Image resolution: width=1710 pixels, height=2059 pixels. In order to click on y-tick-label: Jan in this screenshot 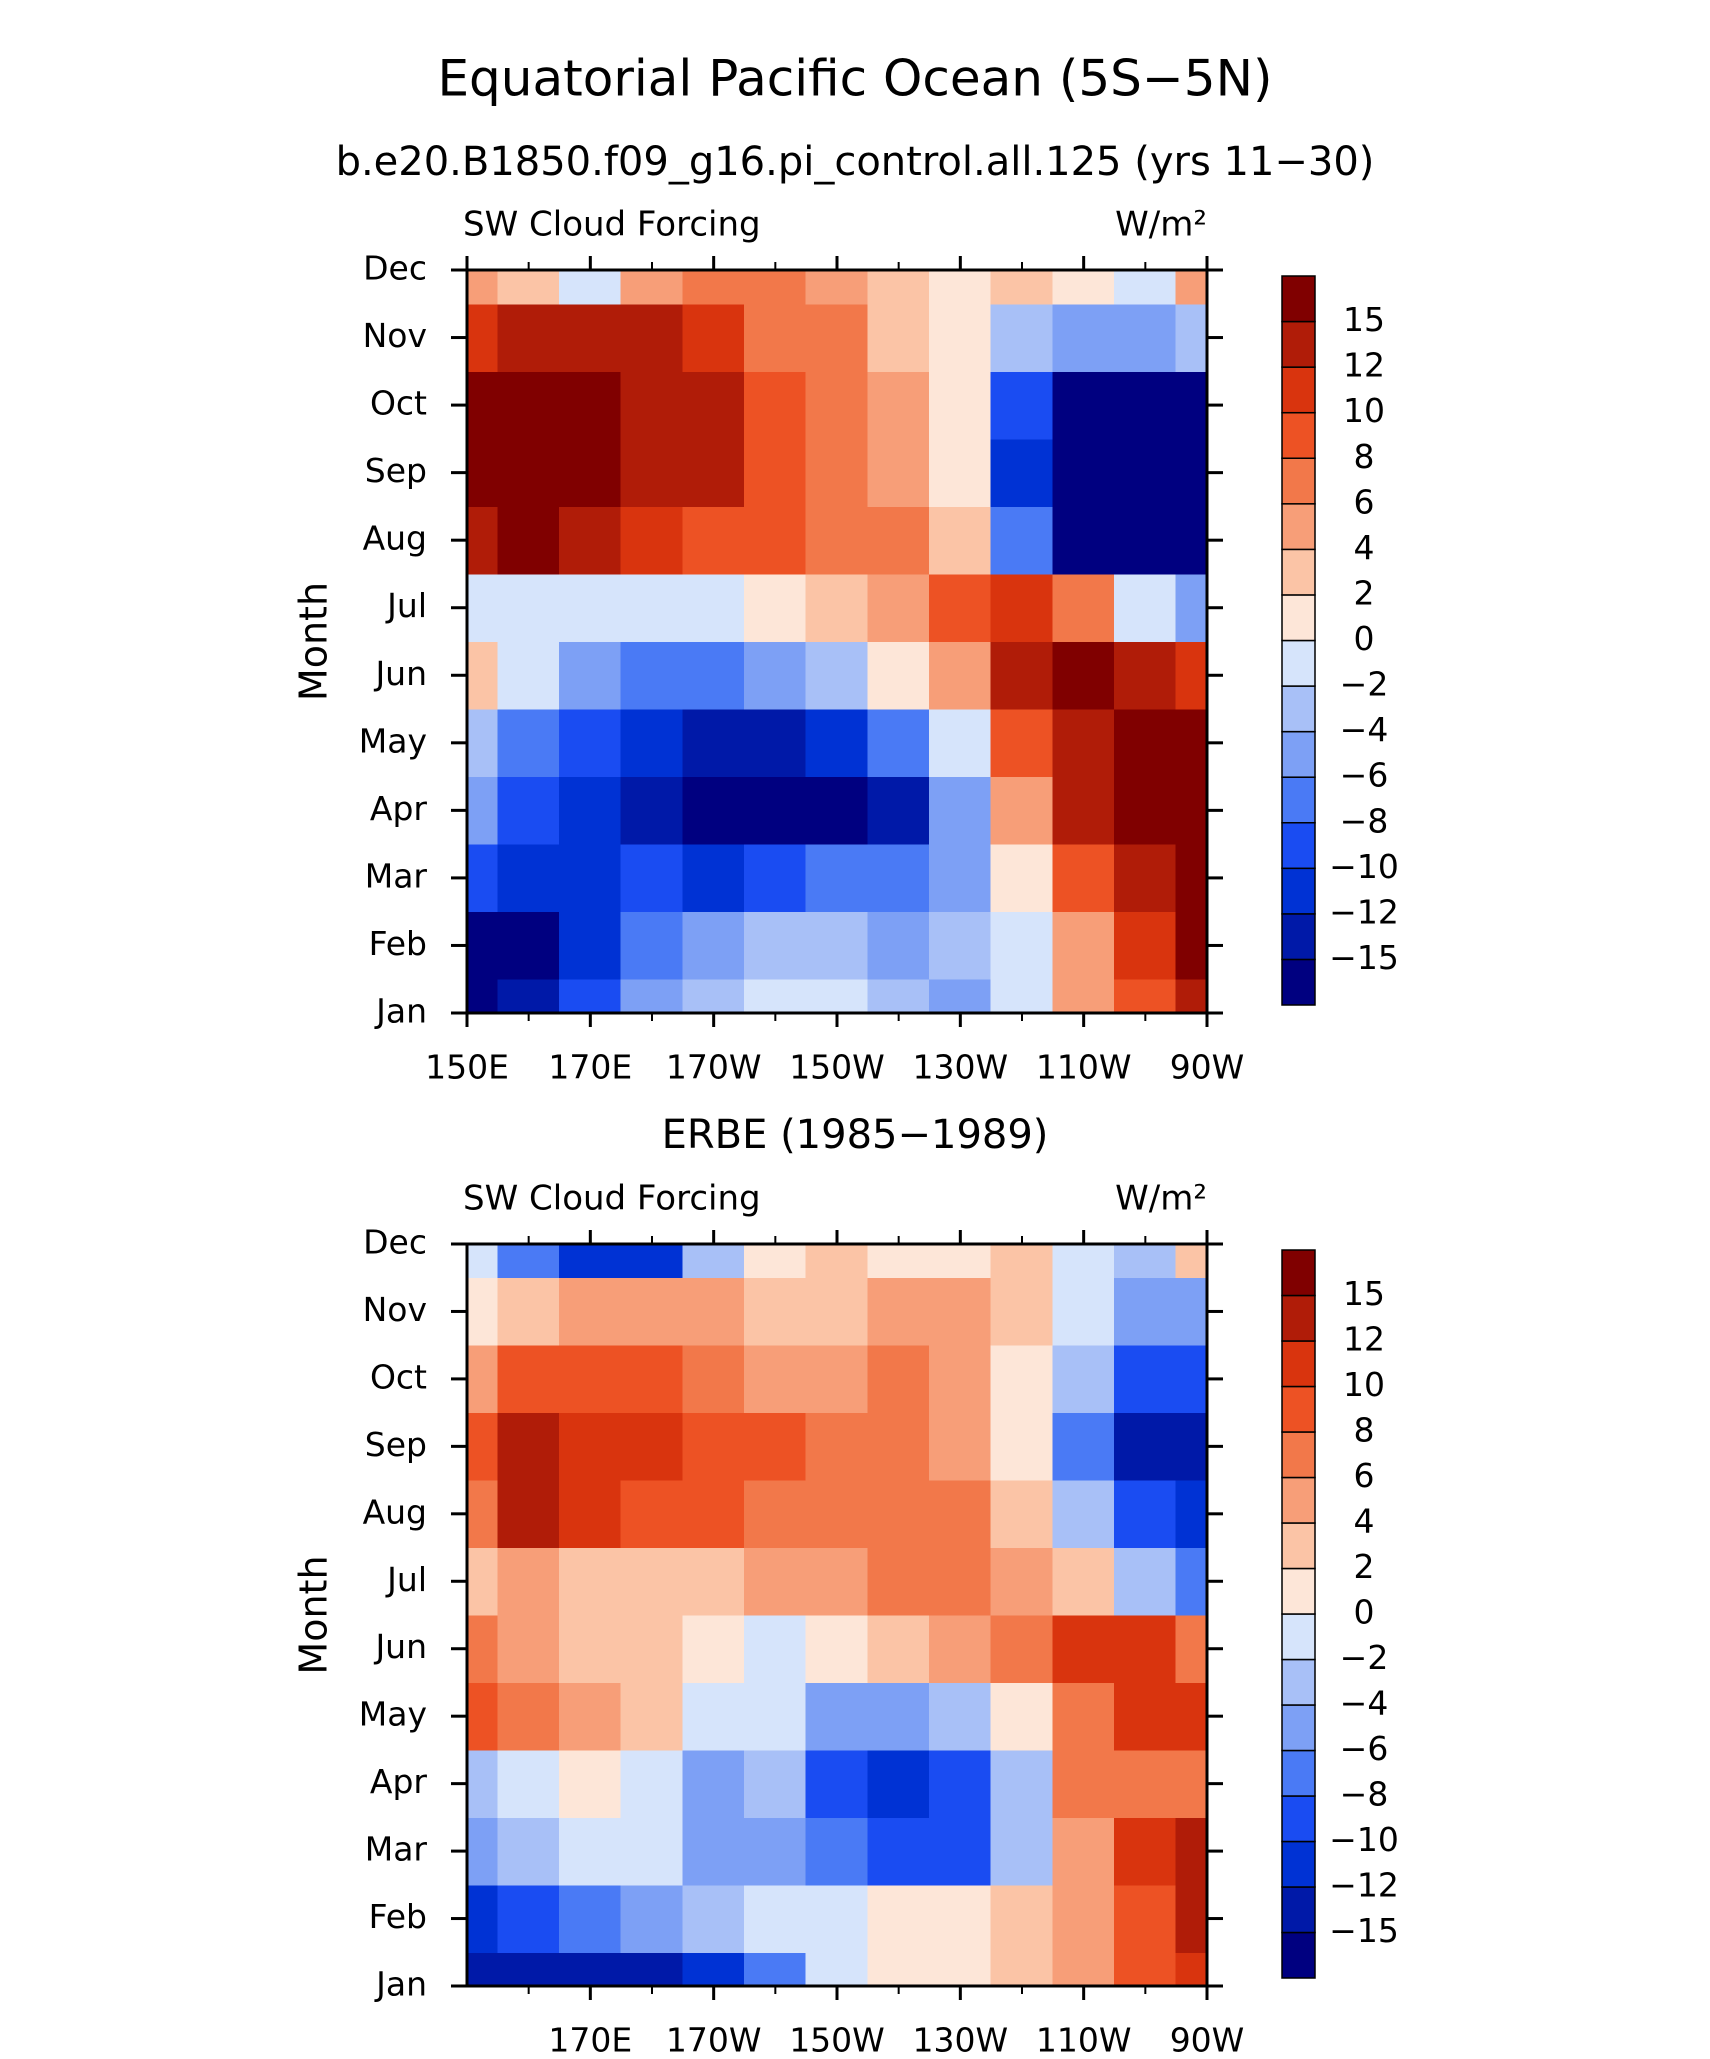, I will do `click(400, 1984)`.